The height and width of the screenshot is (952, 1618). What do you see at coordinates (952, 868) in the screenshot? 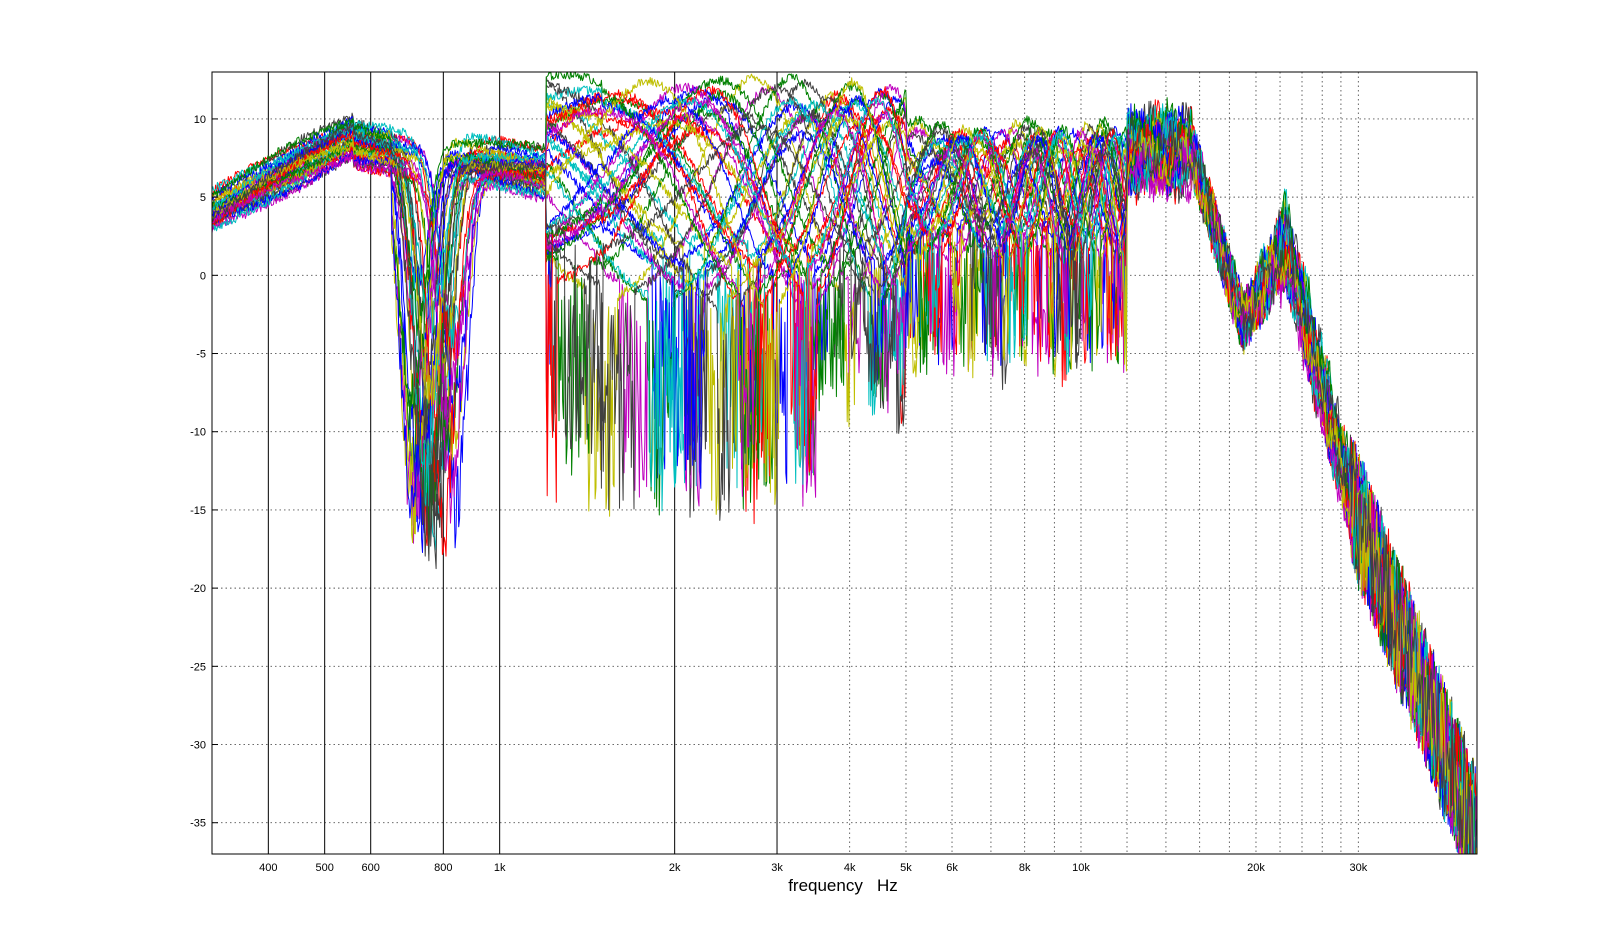
I see `x-tick-label: 6k` at bounding box center [952, 868].